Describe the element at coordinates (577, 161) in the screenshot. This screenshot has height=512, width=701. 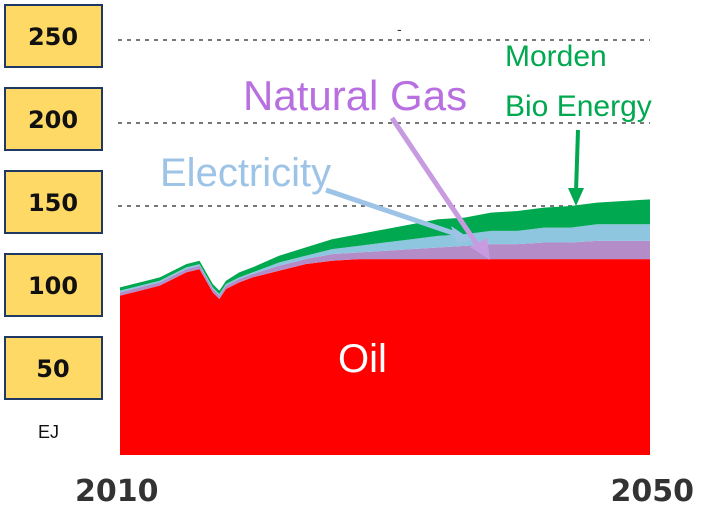
I see `bio-arrow` at that location.